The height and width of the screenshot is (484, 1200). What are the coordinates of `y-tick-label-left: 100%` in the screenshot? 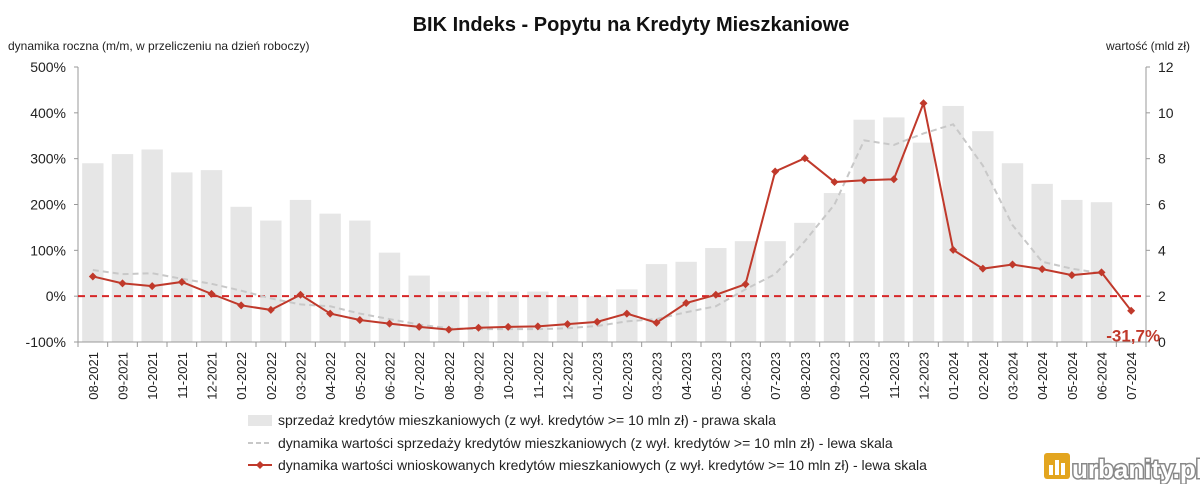 It's located at (48, 250).